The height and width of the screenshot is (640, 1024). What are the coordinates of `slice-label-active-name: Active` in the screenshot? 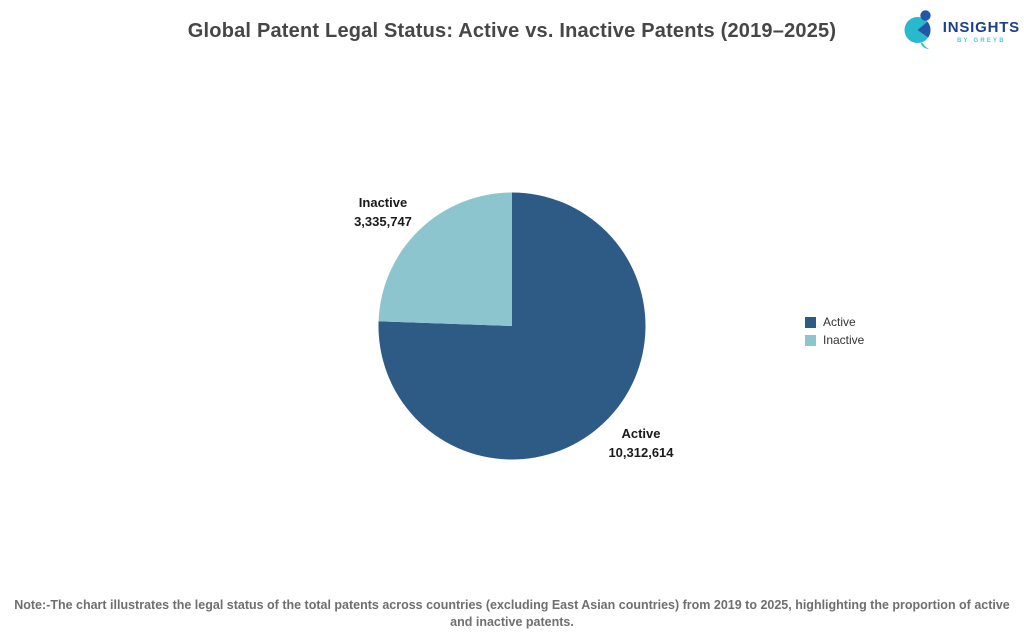 It's located at (641, 433).